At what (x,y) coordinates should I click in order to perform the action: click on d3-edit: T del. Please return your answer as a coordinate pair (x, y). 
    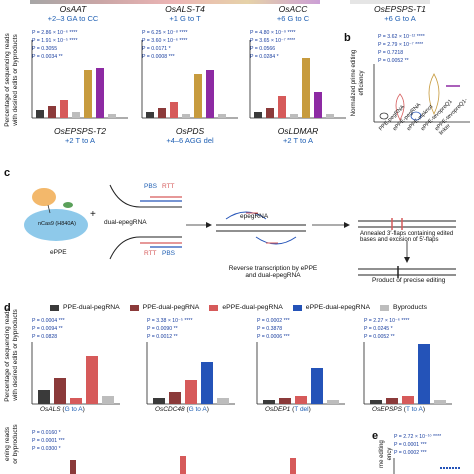
    Looking at the image, I should click on (301, 409).